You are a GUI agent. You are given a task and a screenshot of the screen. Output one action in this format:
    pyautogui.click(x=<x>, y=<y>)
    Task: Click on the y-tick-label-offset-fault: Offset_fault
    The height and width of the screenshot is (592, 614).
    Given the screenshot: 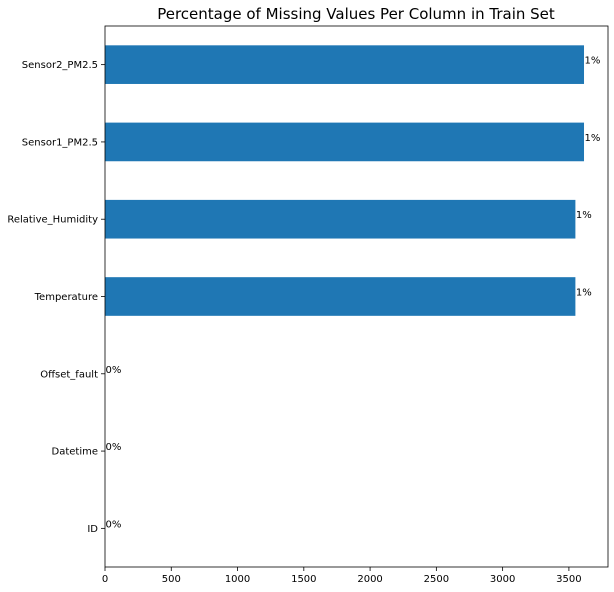 What is the action you would take?
    pyautogui.click(x=69, y=374)
    